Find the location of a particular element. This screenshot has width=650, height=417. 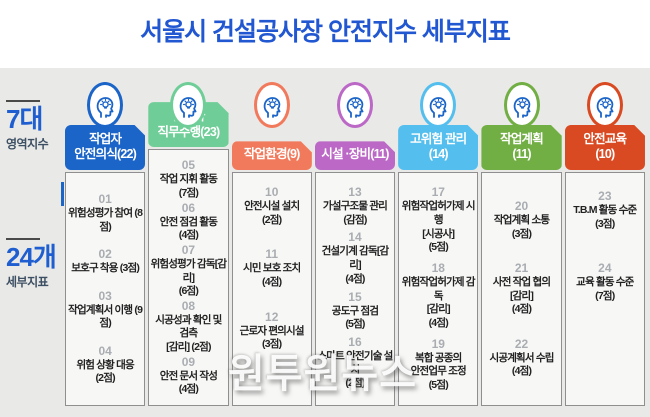

side-label-small: 영역지수 is located at coordinates (27, 144).